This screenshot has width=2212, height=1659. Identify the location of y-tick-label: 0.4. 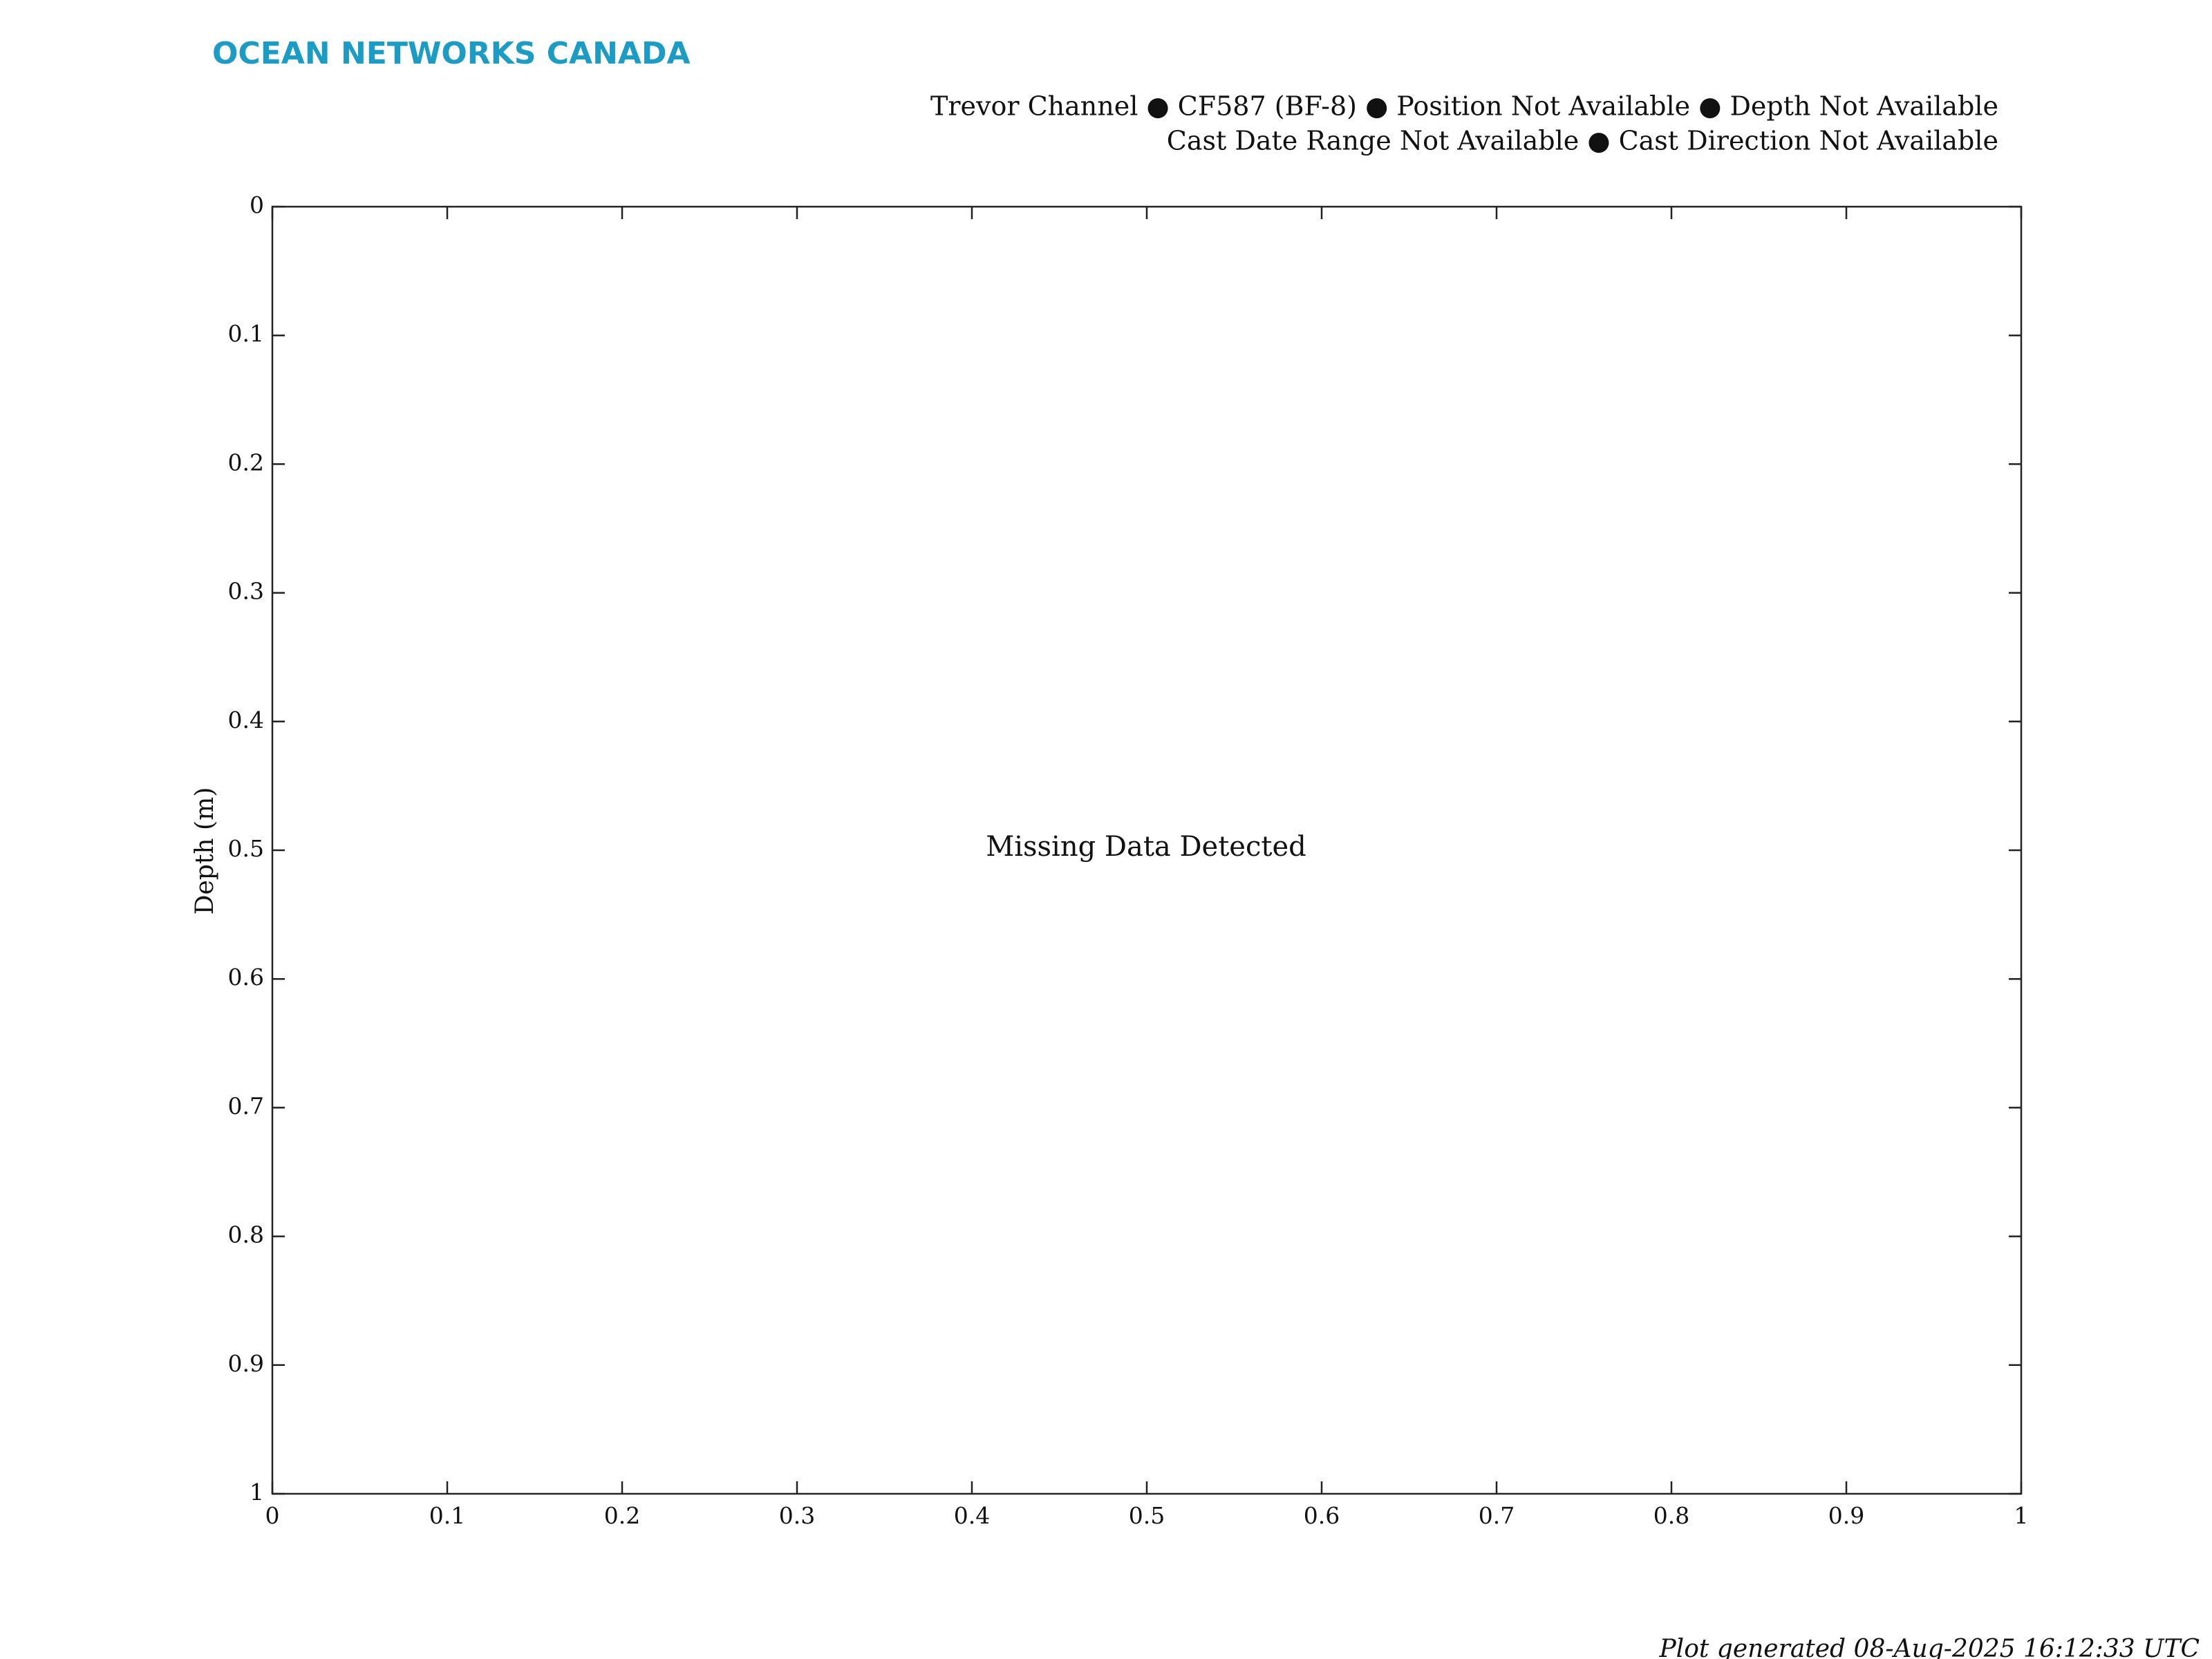
(246, 719).